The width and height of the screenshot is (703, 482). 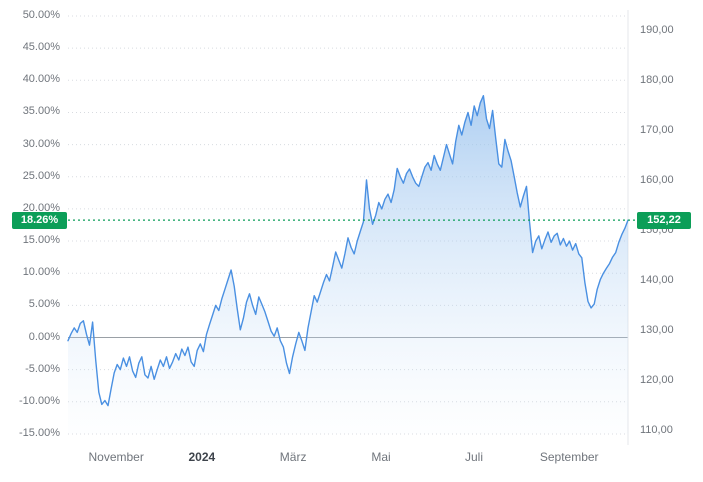 What do you see at coordinates (381, 457) in the screenshot?
I see `x-axis-label: Mai` at bounding box center [381, 457].